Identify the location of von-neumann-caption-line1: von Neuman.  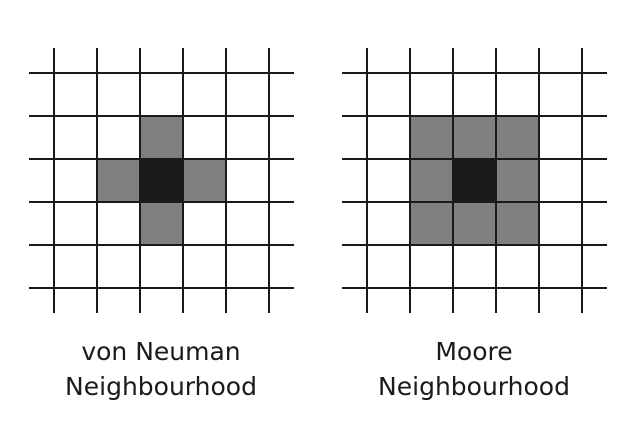
(161, 351).